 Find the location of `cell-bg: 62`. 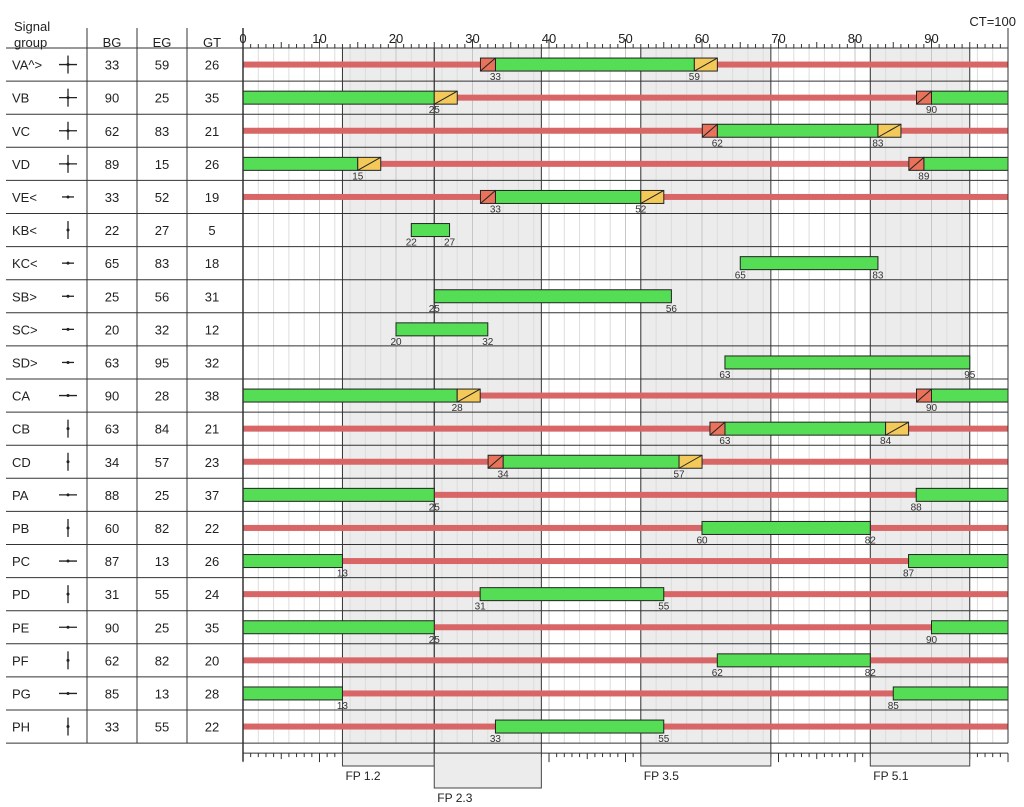

cell-bg: 62 is located at coordinates (112, 660).